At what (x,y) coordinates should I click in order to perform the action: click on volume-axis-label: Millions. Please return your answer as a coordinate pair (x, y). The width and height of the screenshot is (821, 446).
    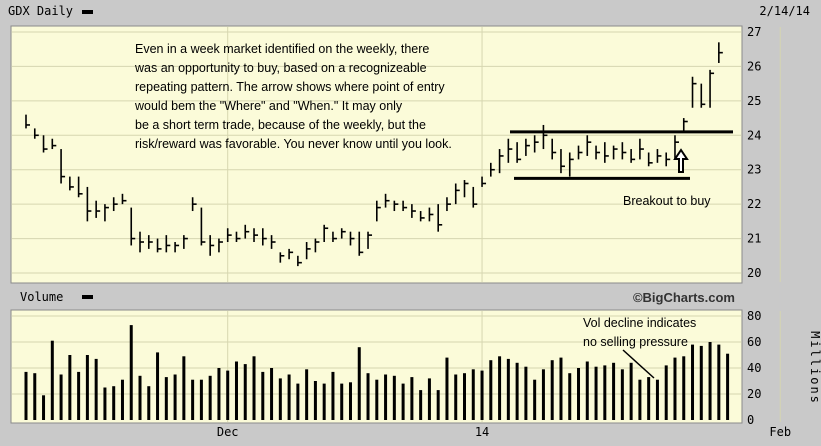
    Looking at the image, I should click on (814, 368).